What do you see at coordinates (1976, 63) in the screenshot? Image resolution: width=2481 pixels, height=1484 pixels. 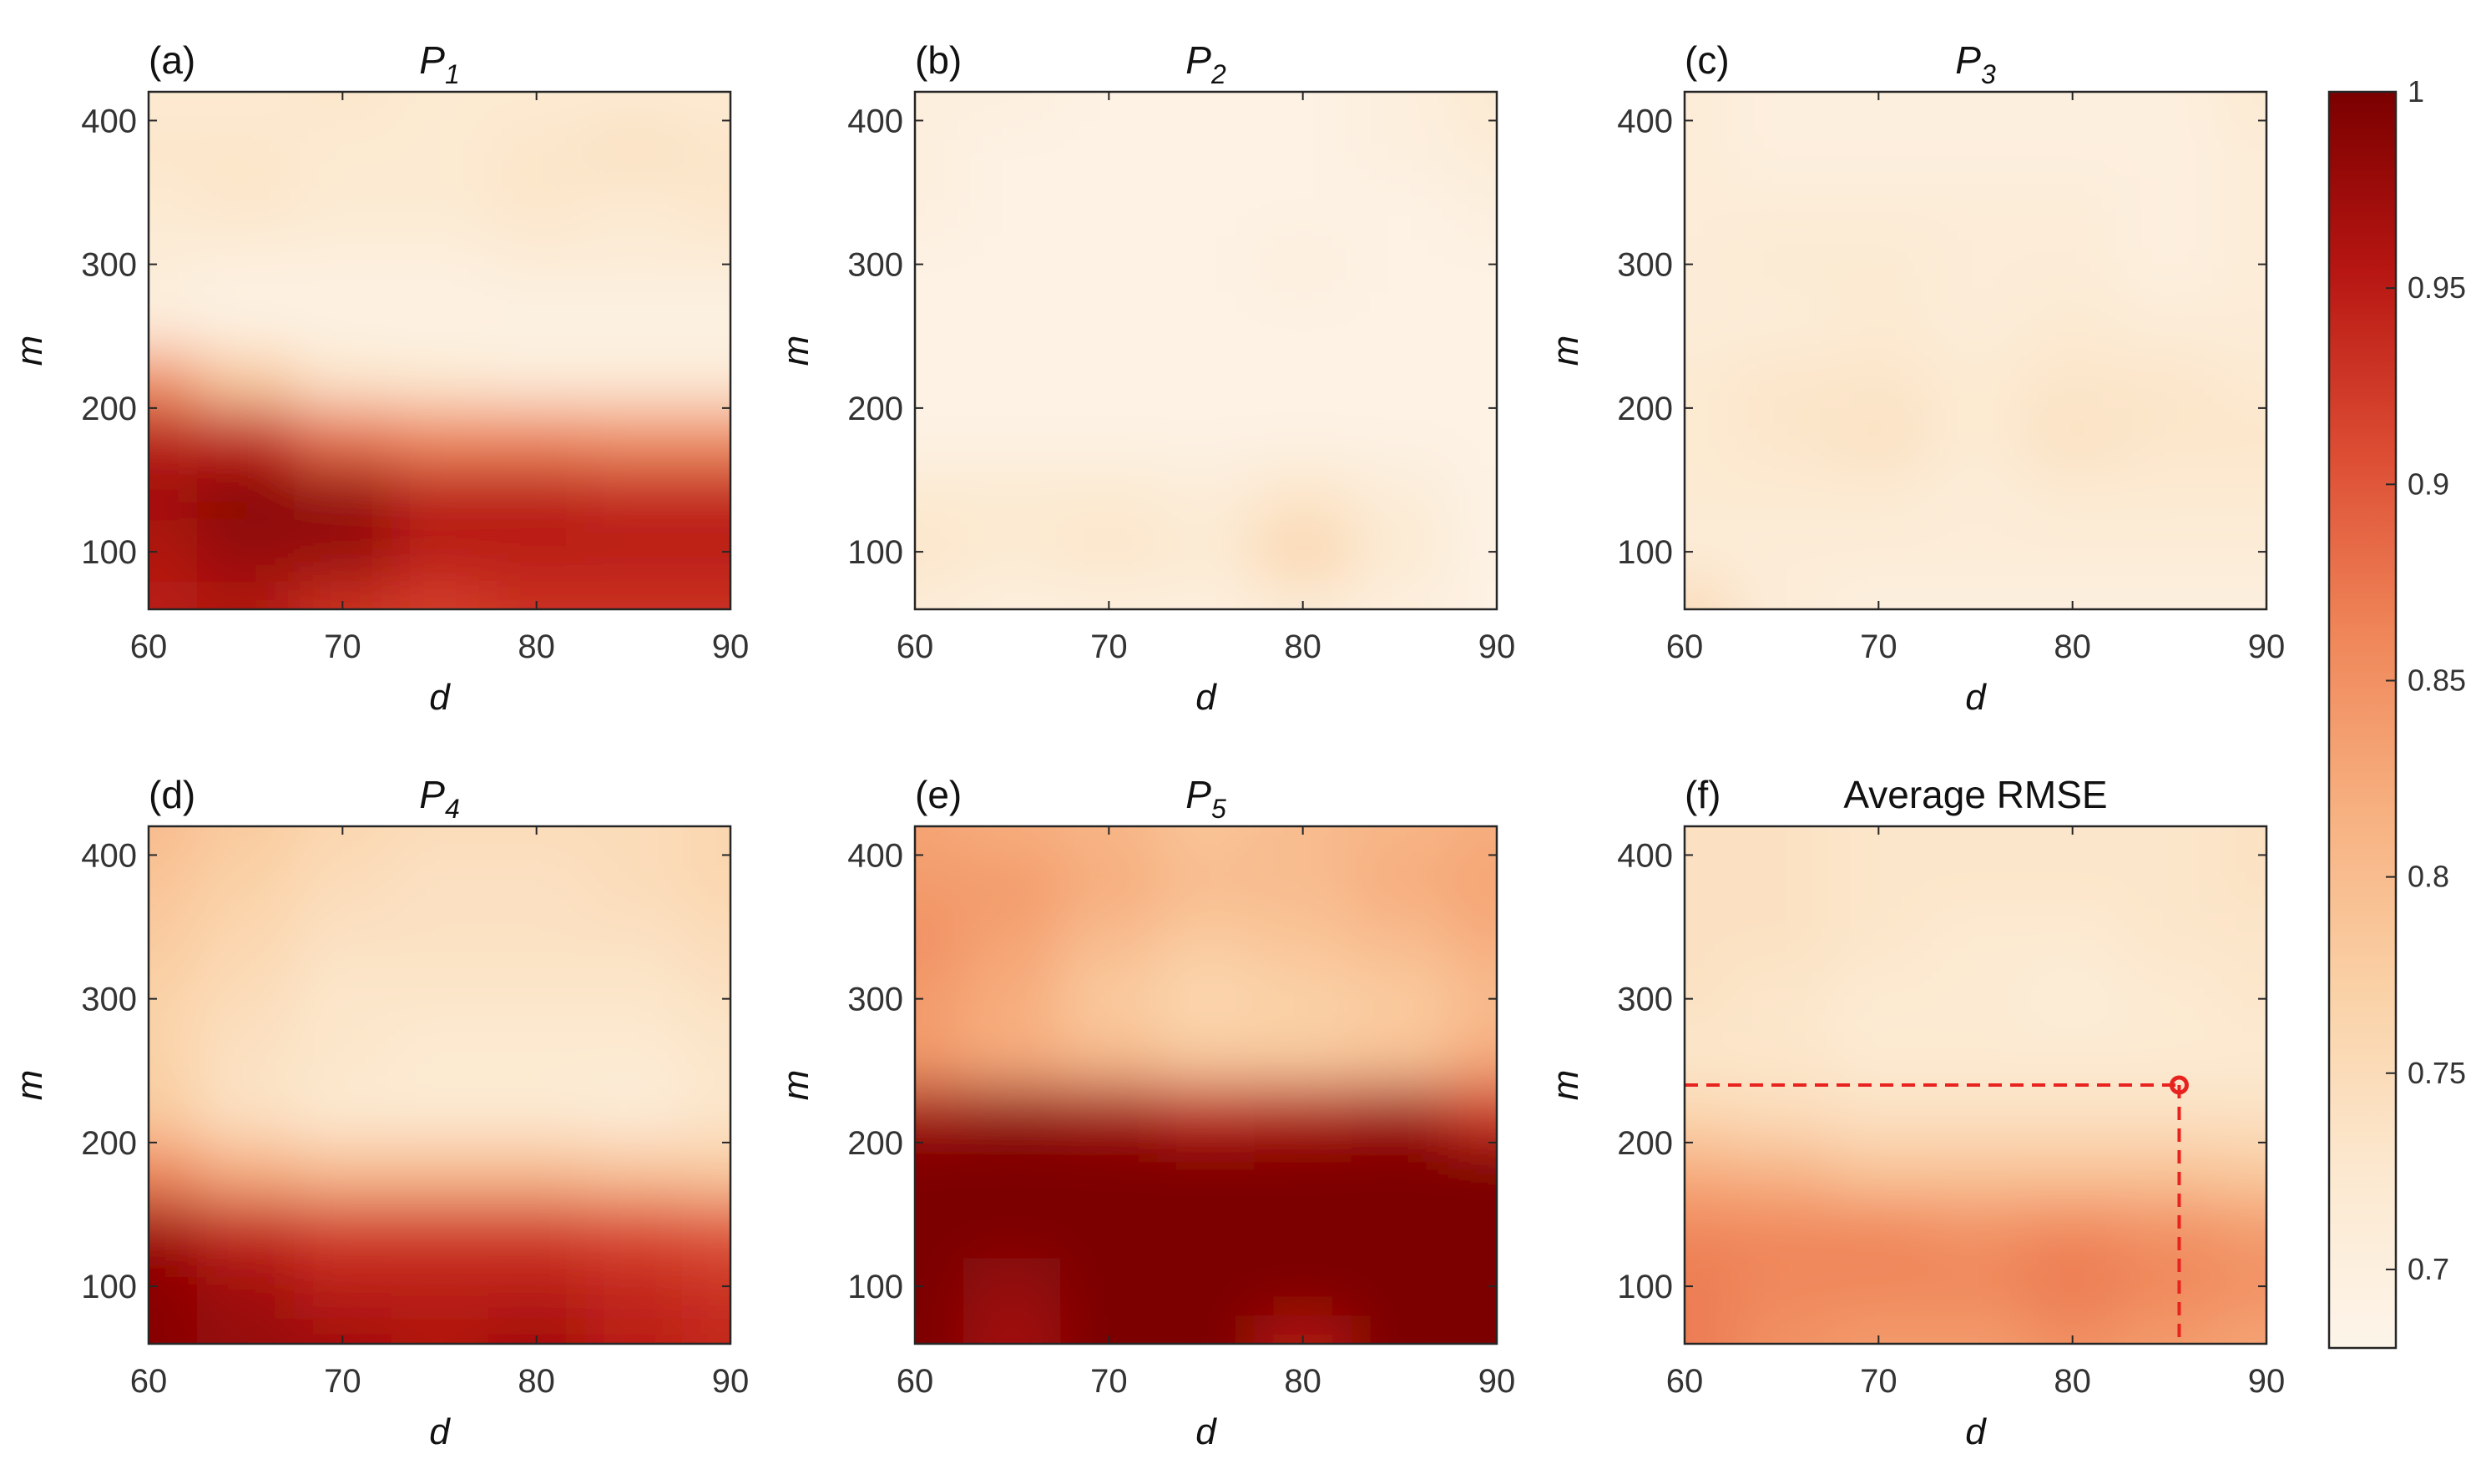 I see `panel-title: P3` at bounding box center [1976, 63].